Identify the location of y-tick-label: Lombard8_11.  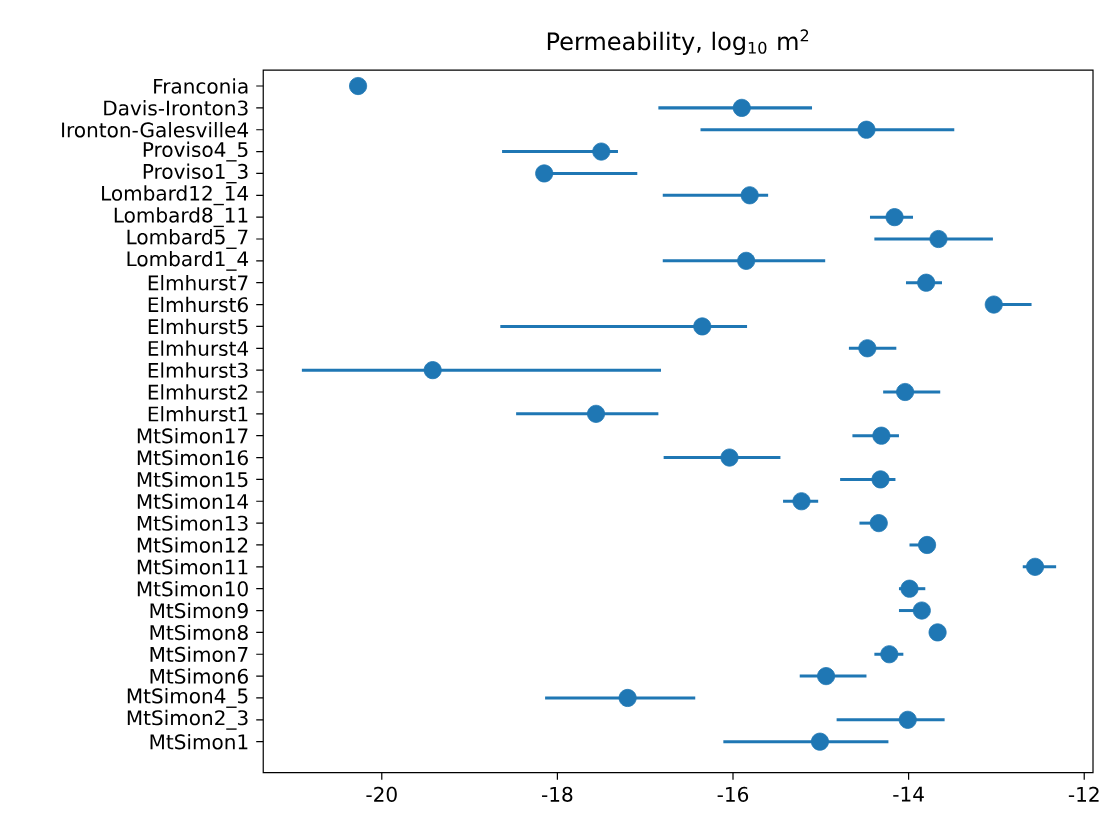
(181, 217).